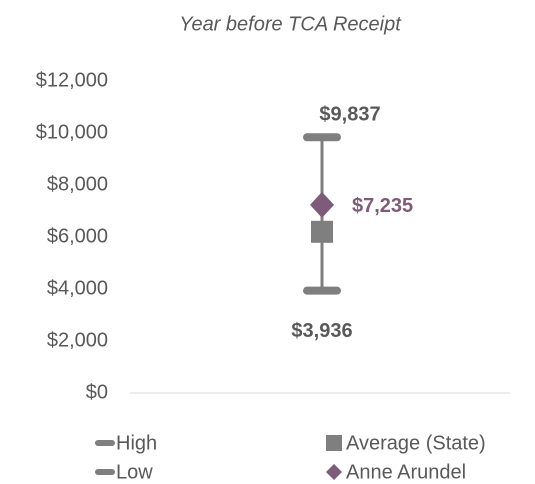 This screenshot has width=535, height=484. Describe the element at coordinates (77, 340) in the screenshot. I see `y-tick-label: $2,000` at that location.